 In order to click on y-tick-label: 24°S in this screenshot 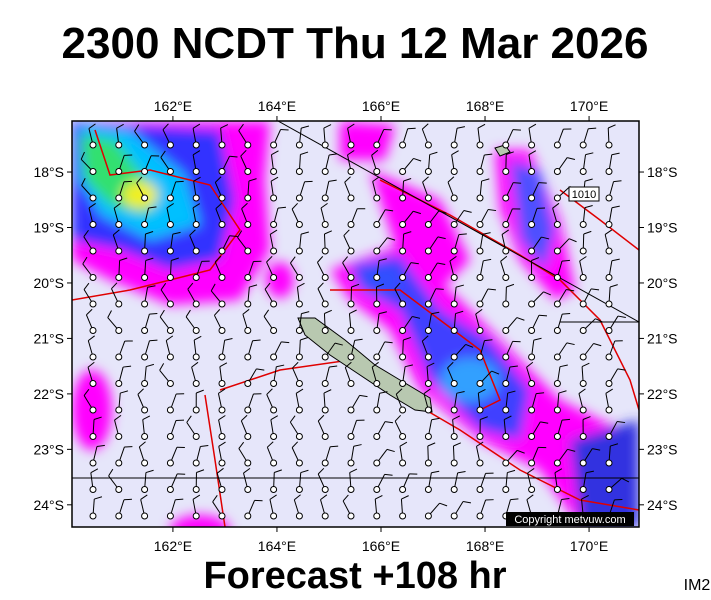, I will do `click(48, 505)`.